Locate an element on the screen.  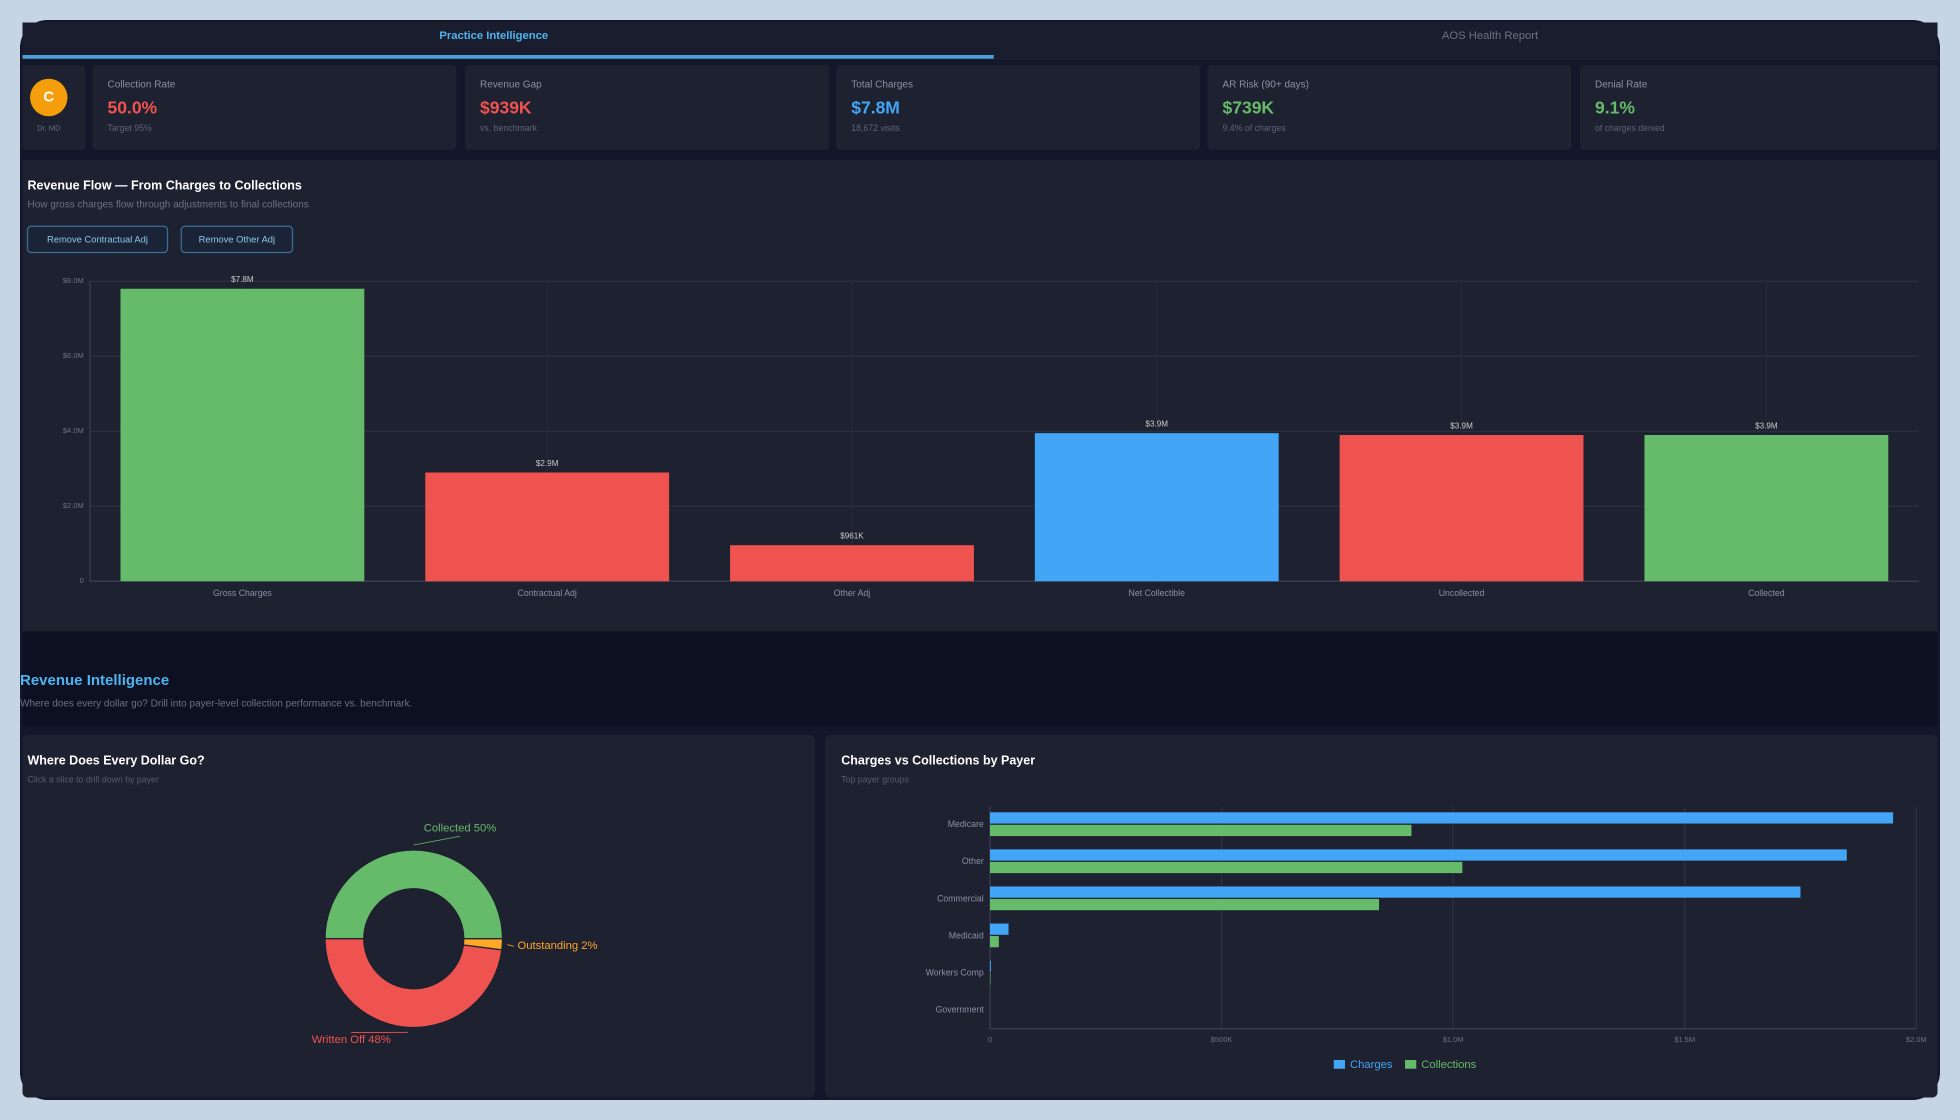
legend-label: Charges is located at coordinates (1371, 1065).